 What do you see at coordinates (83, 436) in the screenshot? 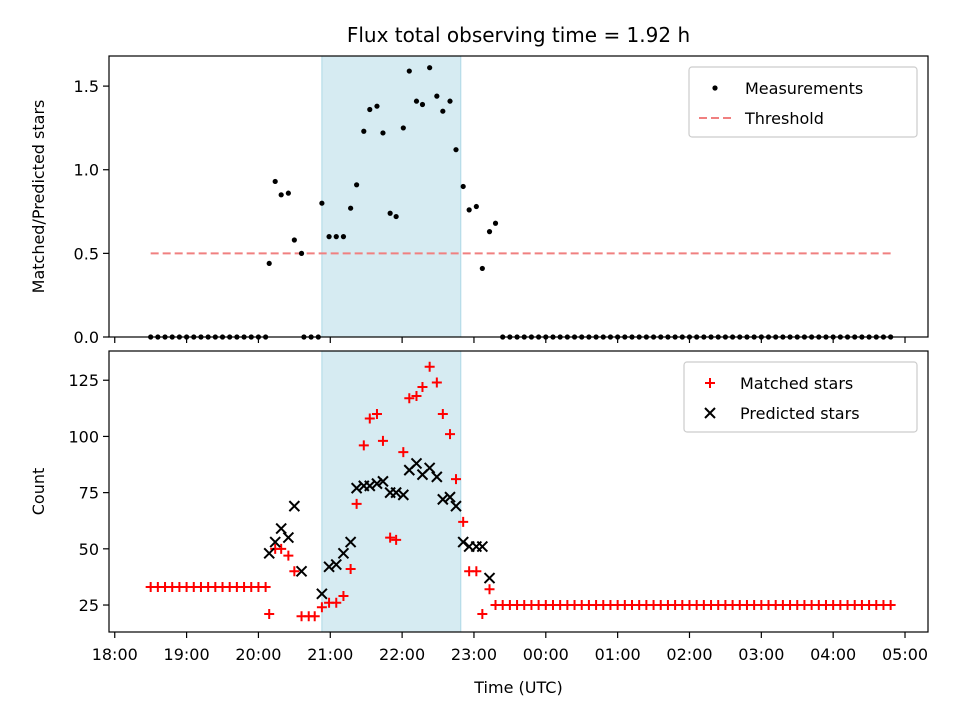
I see `y-tick-label: 100` at bounding box center [83, 436].